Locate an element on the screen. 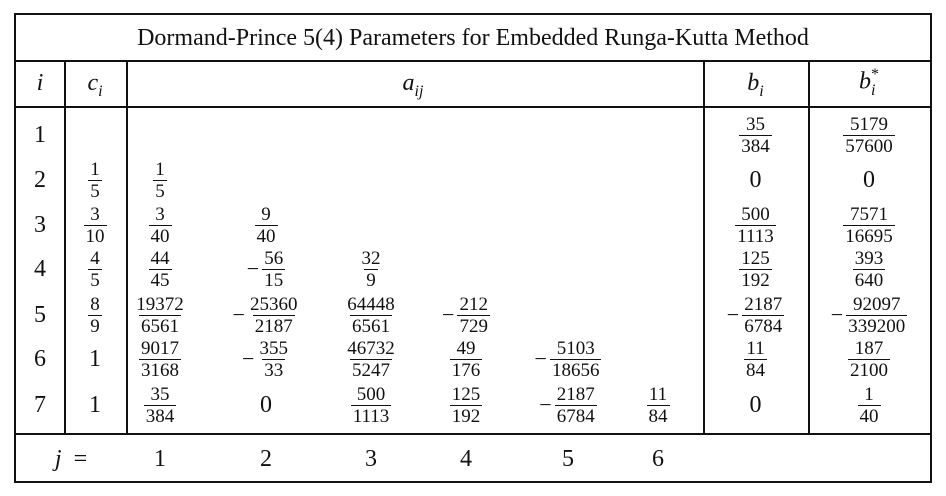  fraction: 46732 5247 is located at coordinates (371, 359).